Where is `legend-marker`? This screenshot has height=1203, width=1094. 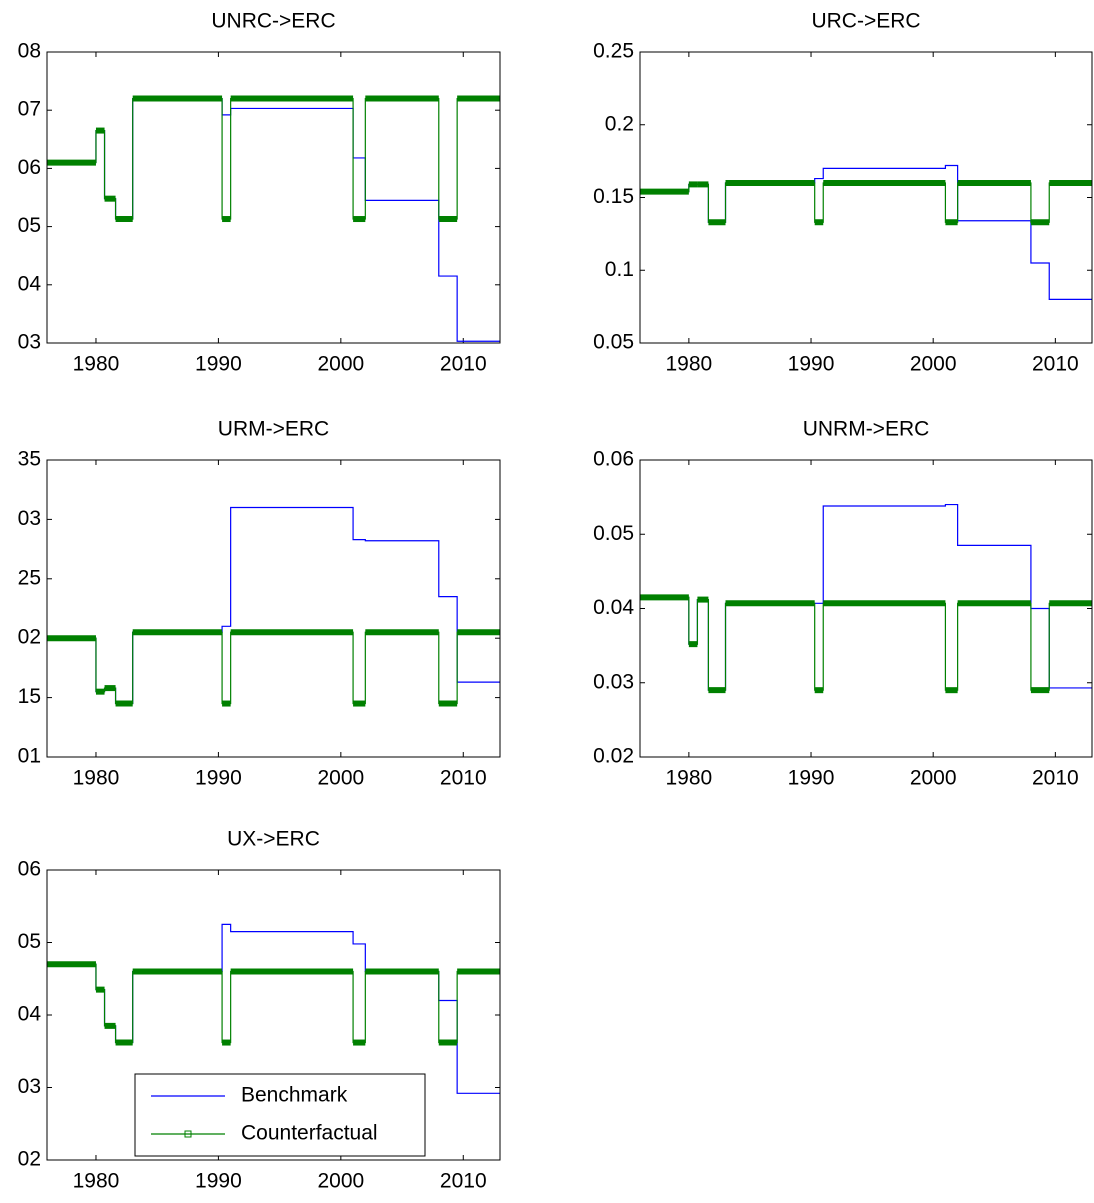
legend-marker is located at coordinates (188, 1134).